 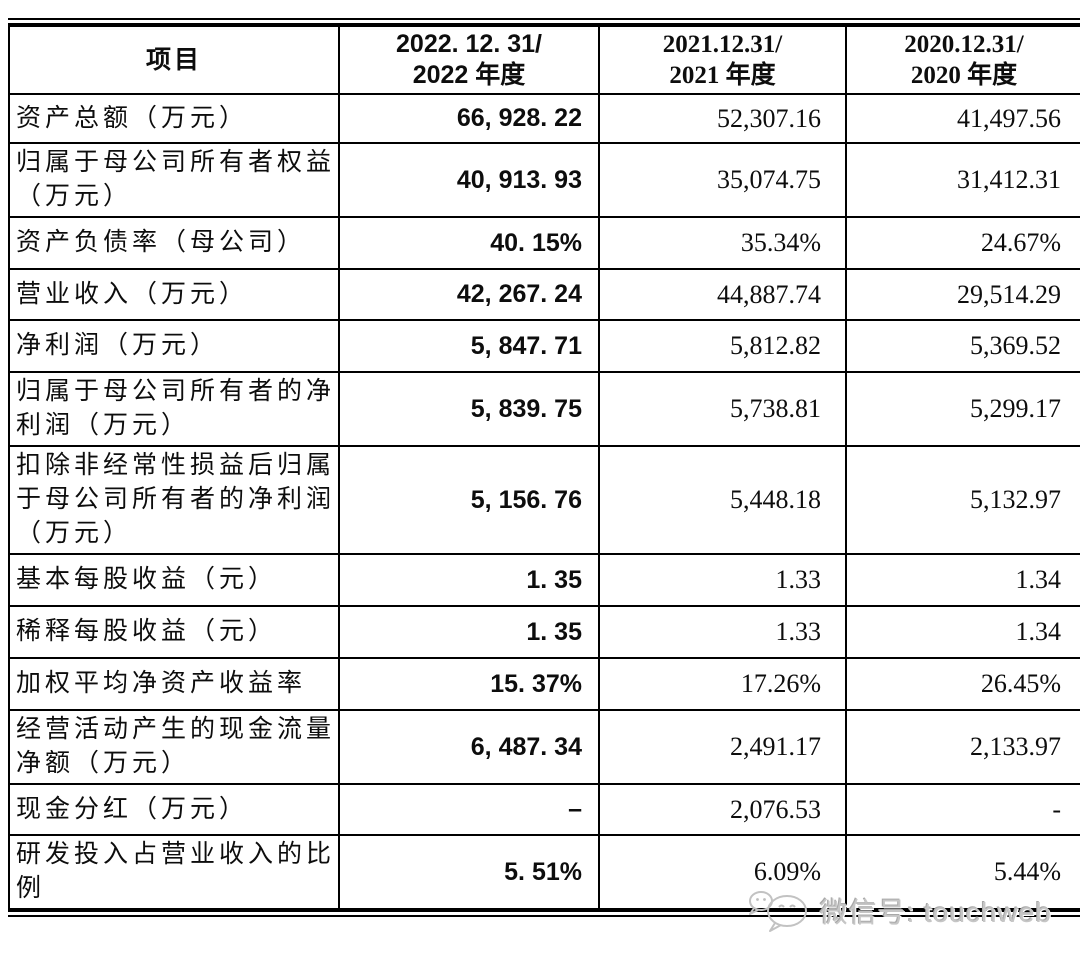 I want to click on value-2022: 42, 267. 24, so click(x=469, y=294).